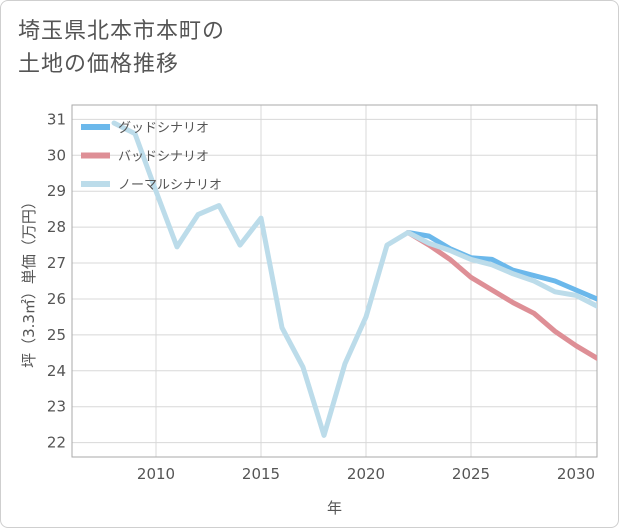 The image size is (621, 530). Describe the element at coordinates (501, 266) in the screenshot. I see `series-line-good` at that location.